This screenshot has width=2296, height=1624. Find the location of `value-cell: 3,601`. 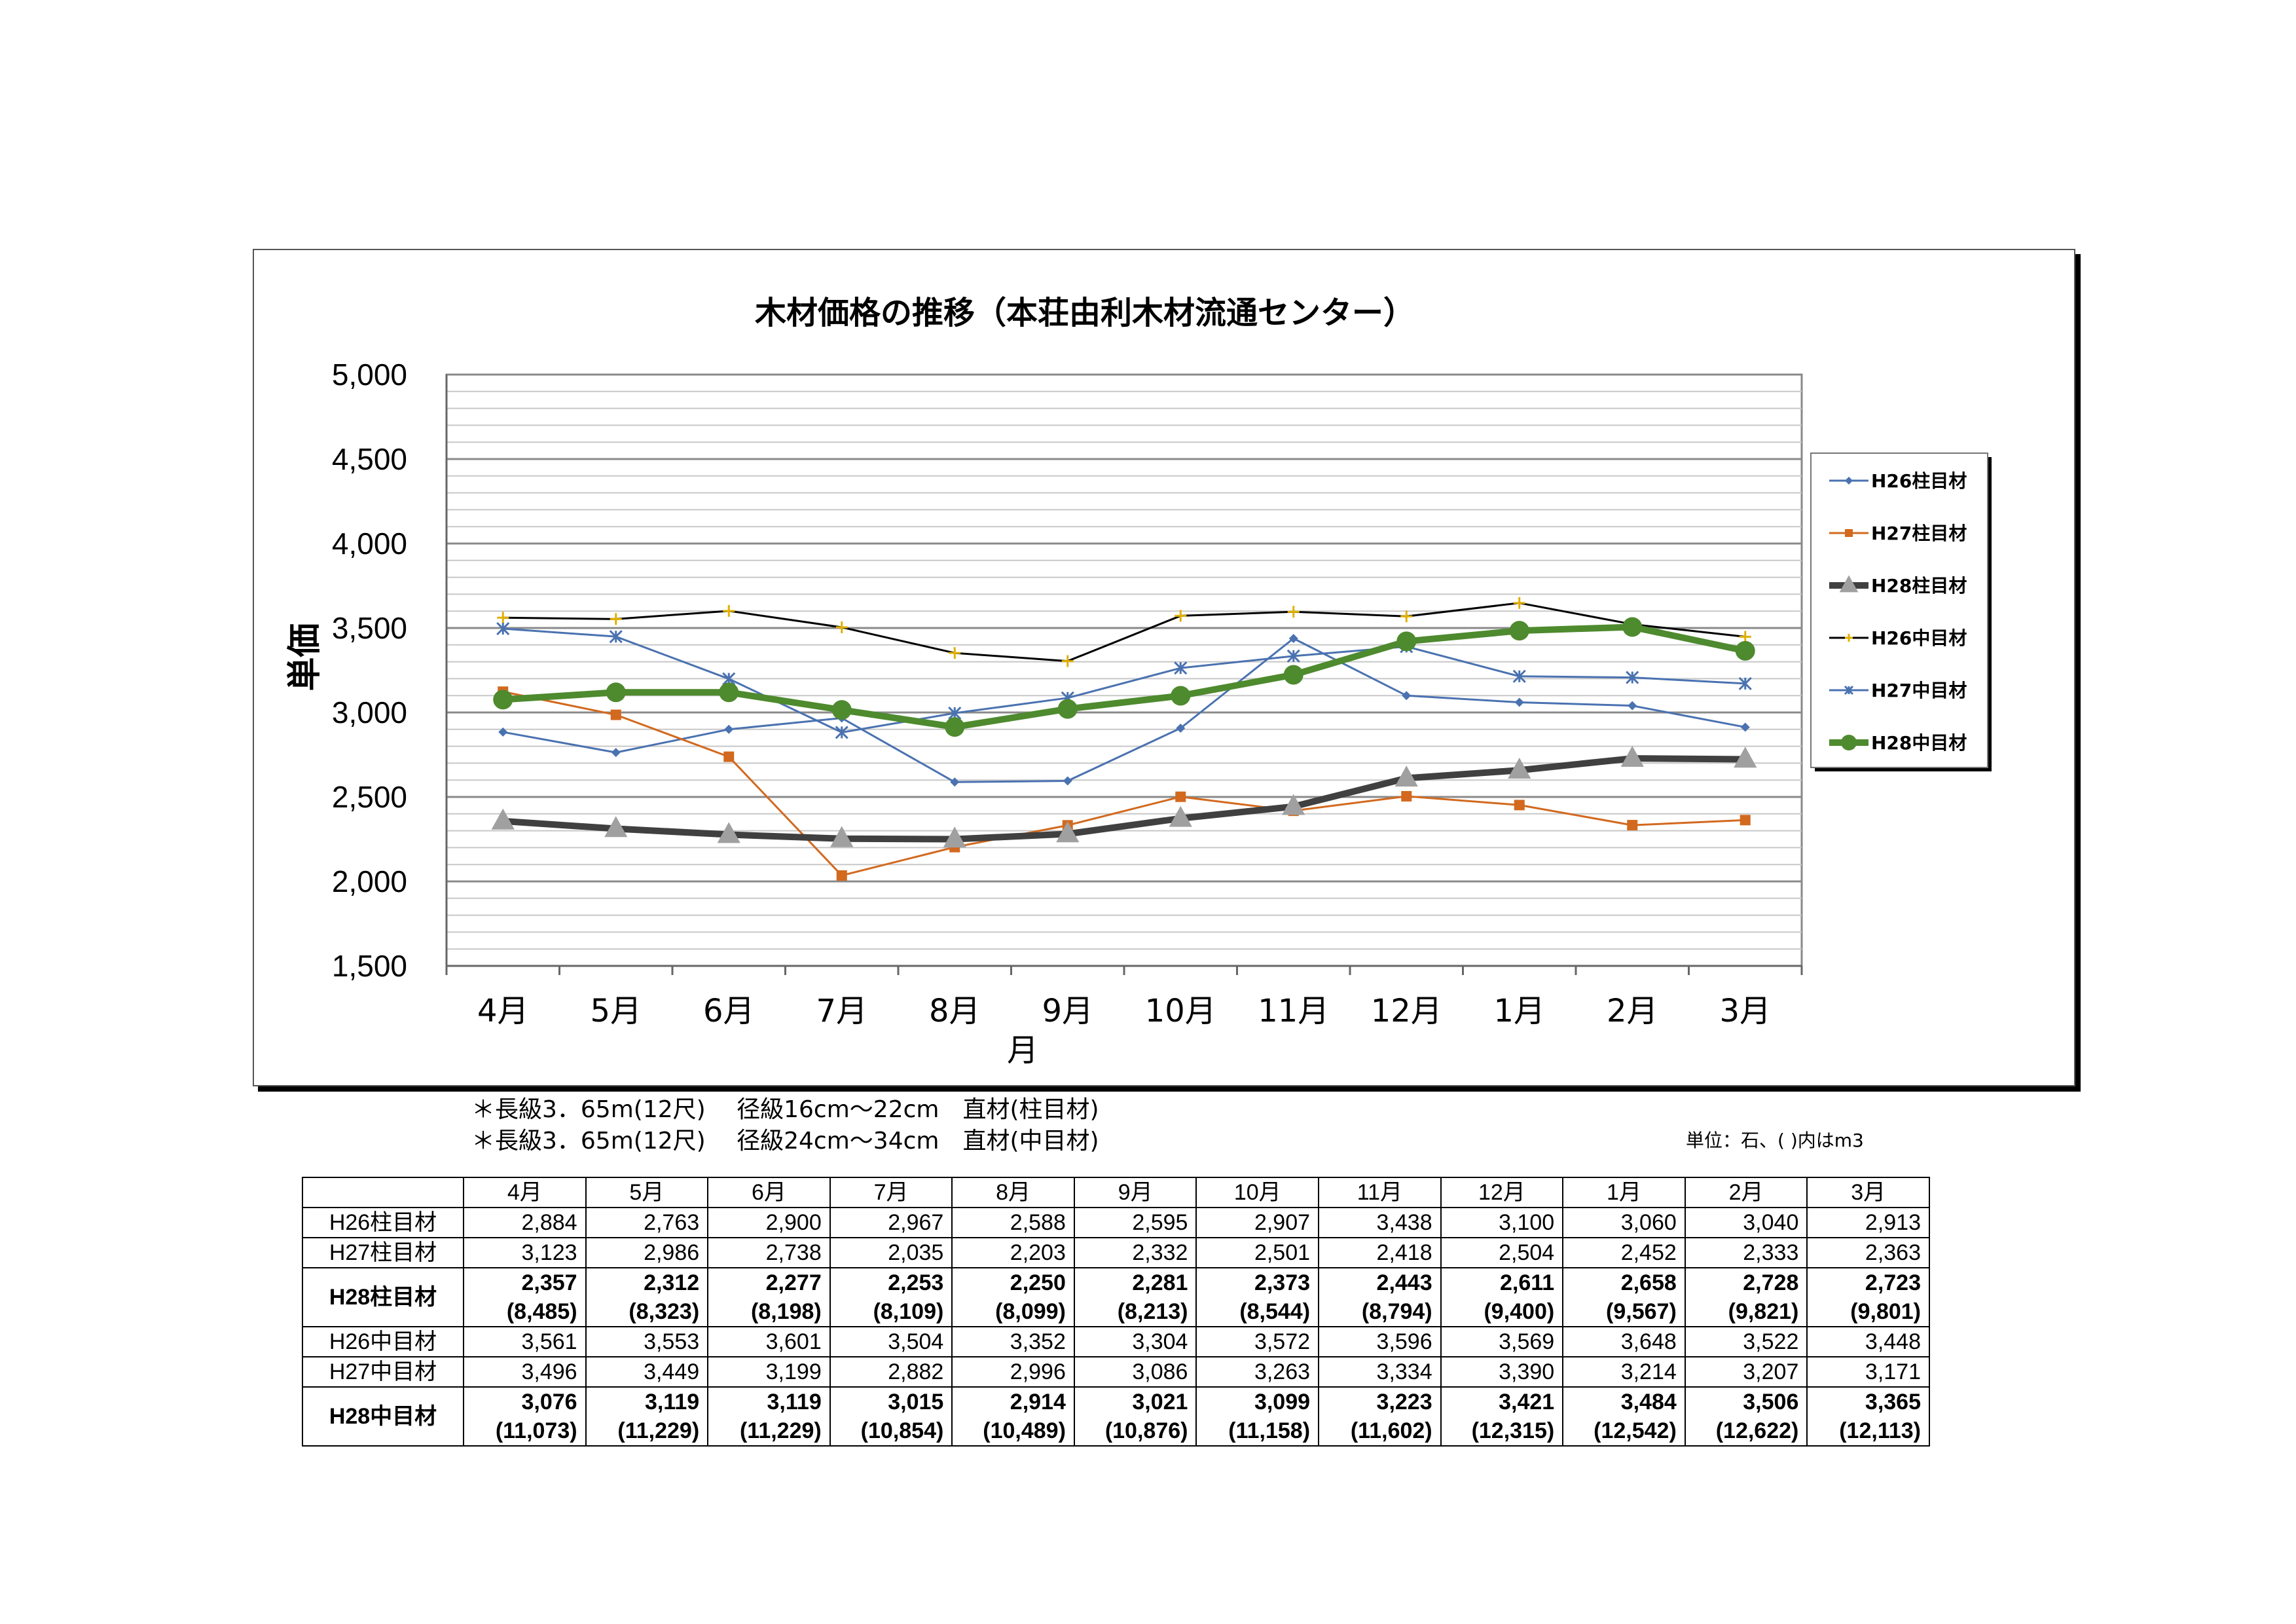

value-cell: 3,601 is located at coordinates (769, 1341).